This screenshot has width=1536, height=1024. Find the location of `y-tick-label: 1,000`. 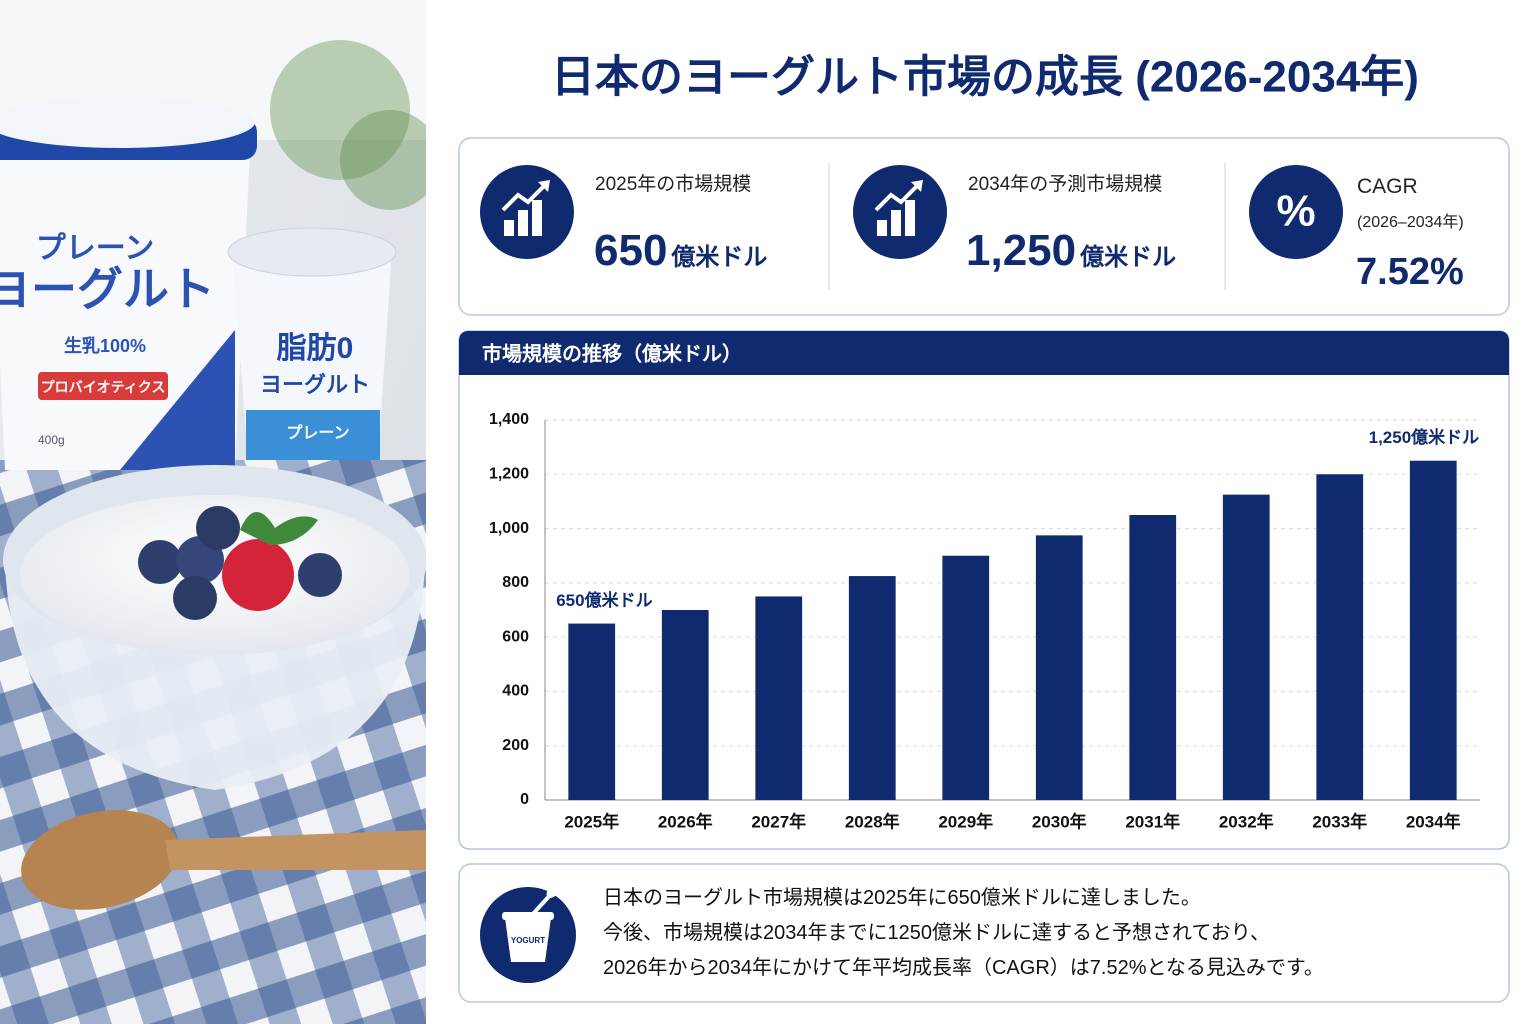

y-tick-label: 1,000 is located at coordinates (509, 528).